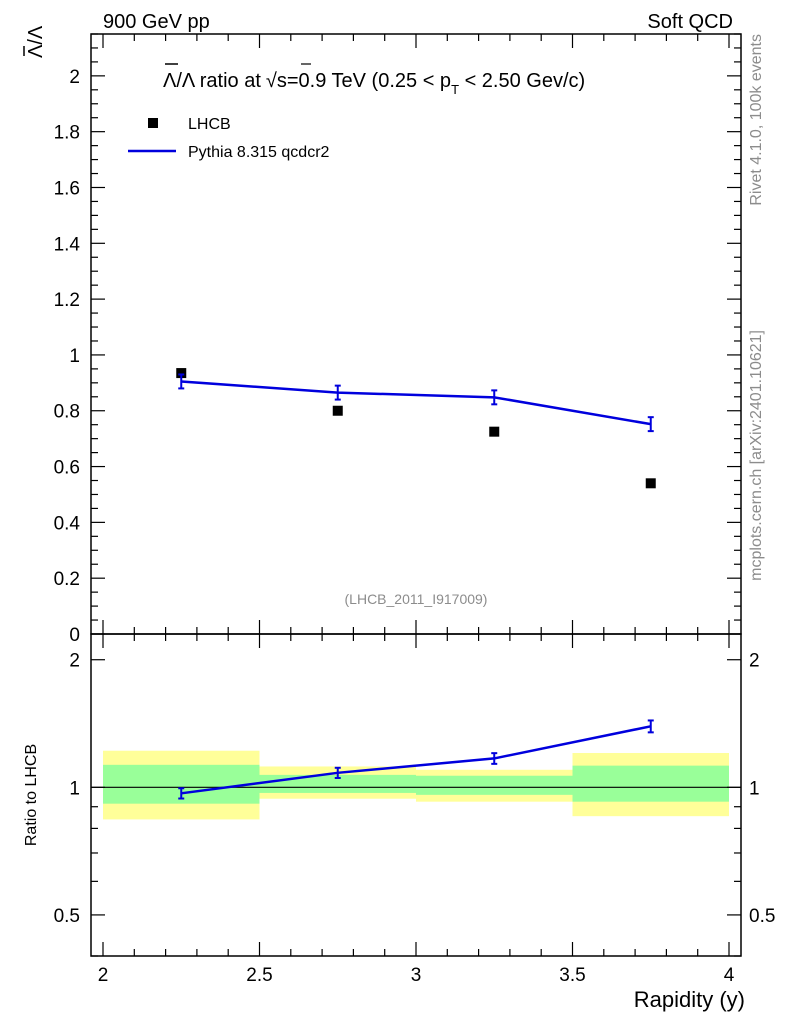  What do you see at coordinates (416, 403) in the screenshot?
I see `pythia-line` at bounding box center [416, 403].